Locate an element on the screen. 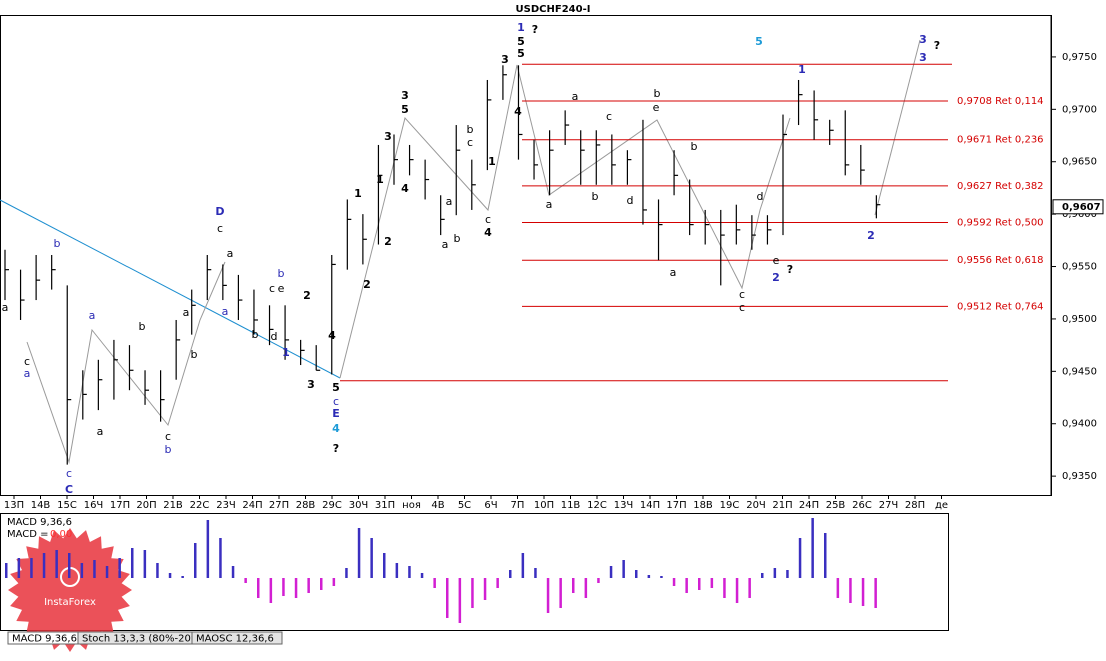 Image resolution: width=1106 pixels, height=661 pixels. y-tick-label: 0,9650 is located at coordinates (1079, 162).